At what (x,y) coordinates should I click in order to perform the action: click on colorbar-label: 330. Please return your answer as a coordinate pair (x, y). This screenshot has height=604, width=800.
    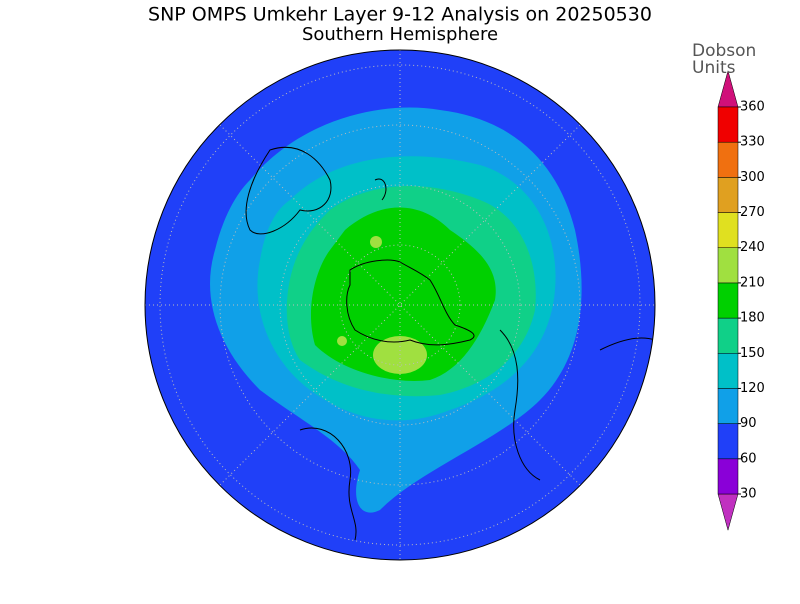
    Looking at the image, I should click on (752, 142).